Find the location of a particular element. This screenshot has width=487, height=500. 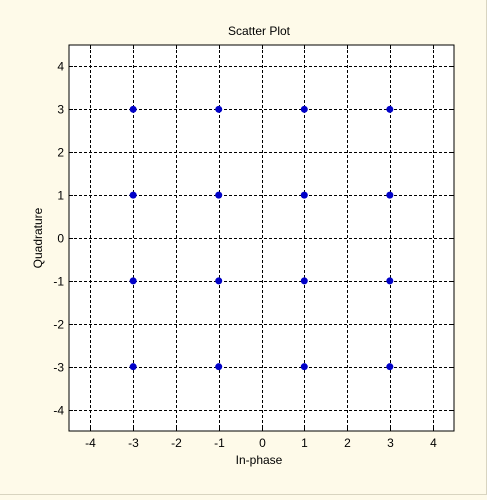

x-axis-label: In-phase is located at coordinates (259, 460).